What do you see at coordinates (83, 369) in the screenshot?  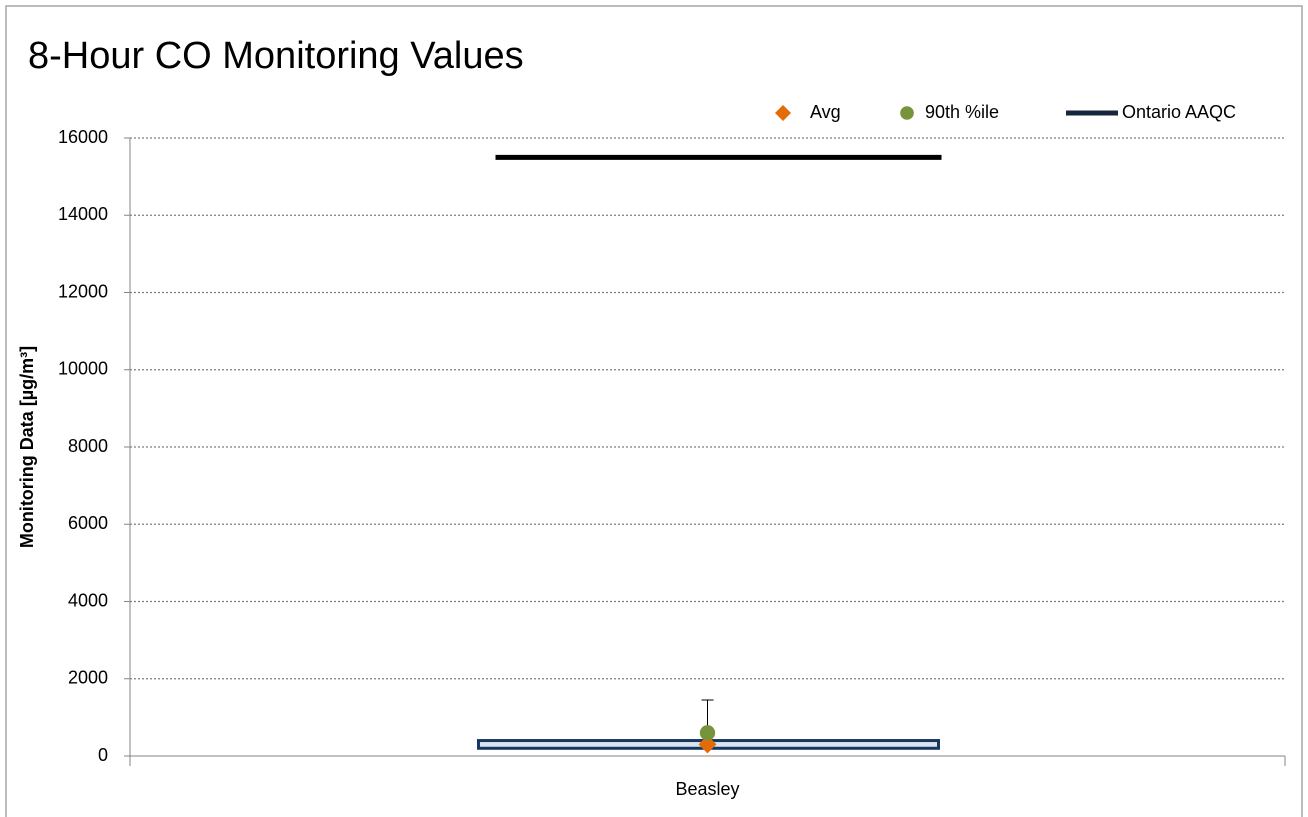 I see `y-tick-label: 10000` at bounding box center [83, 369].